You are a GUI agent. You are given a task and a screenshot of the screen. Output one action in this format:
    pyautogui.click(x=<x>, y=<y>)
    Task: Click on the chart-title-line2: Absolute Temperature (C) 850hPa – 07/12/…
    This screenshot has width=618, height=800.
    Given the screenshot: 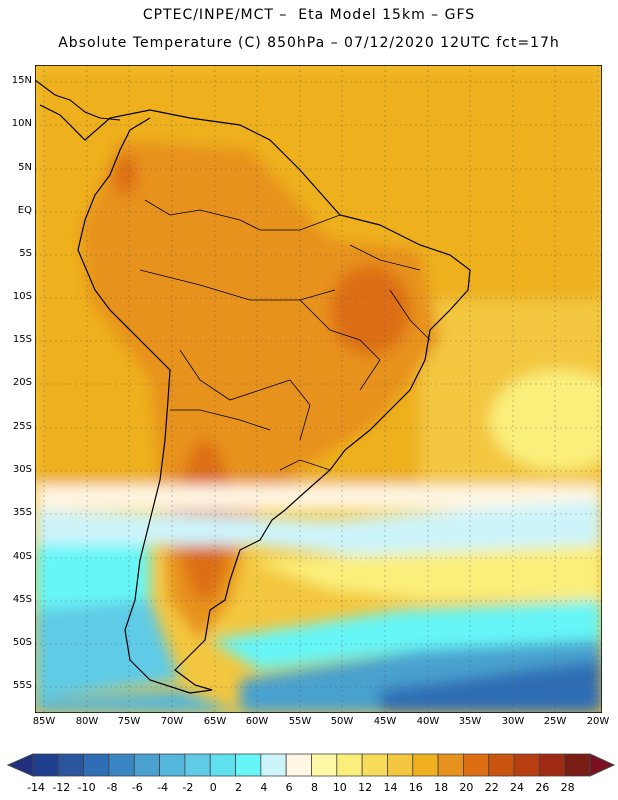 What is the action you would take?
    pyautogui.click(x=309, y=43)
    